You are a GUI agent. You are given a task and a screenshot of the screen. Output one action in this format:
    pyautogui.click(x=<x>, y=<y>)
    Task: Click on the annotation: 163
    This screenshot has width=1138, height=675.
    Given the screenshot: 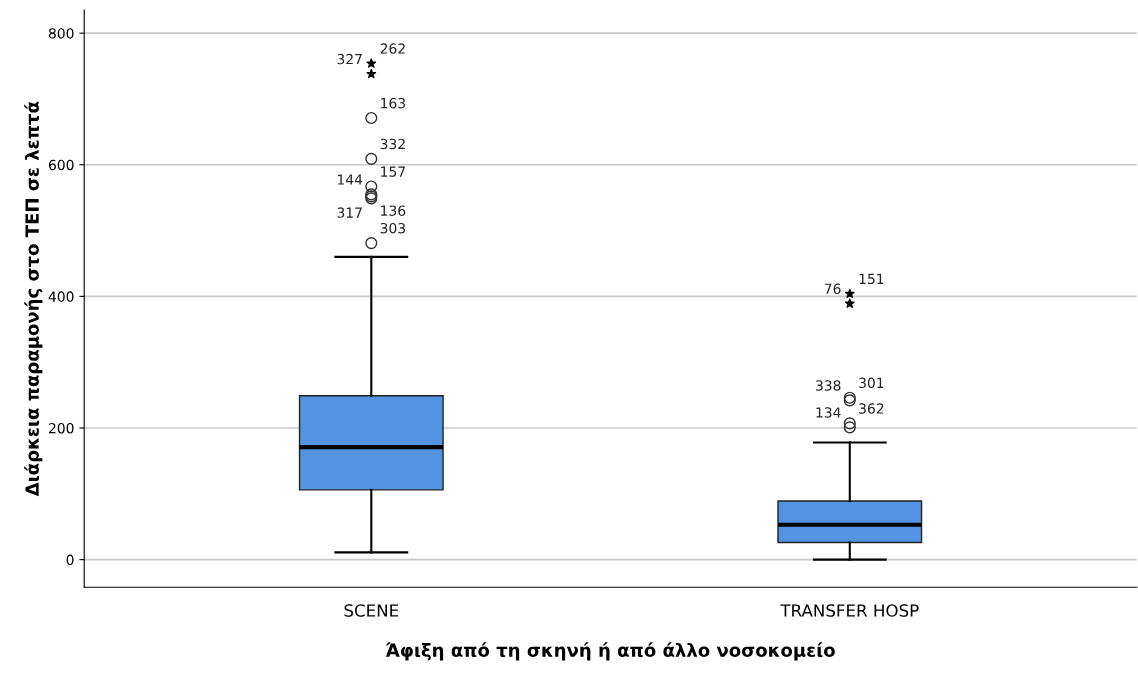 What is the action you would take?
    pyautogui.click(x=393, y=103)
    